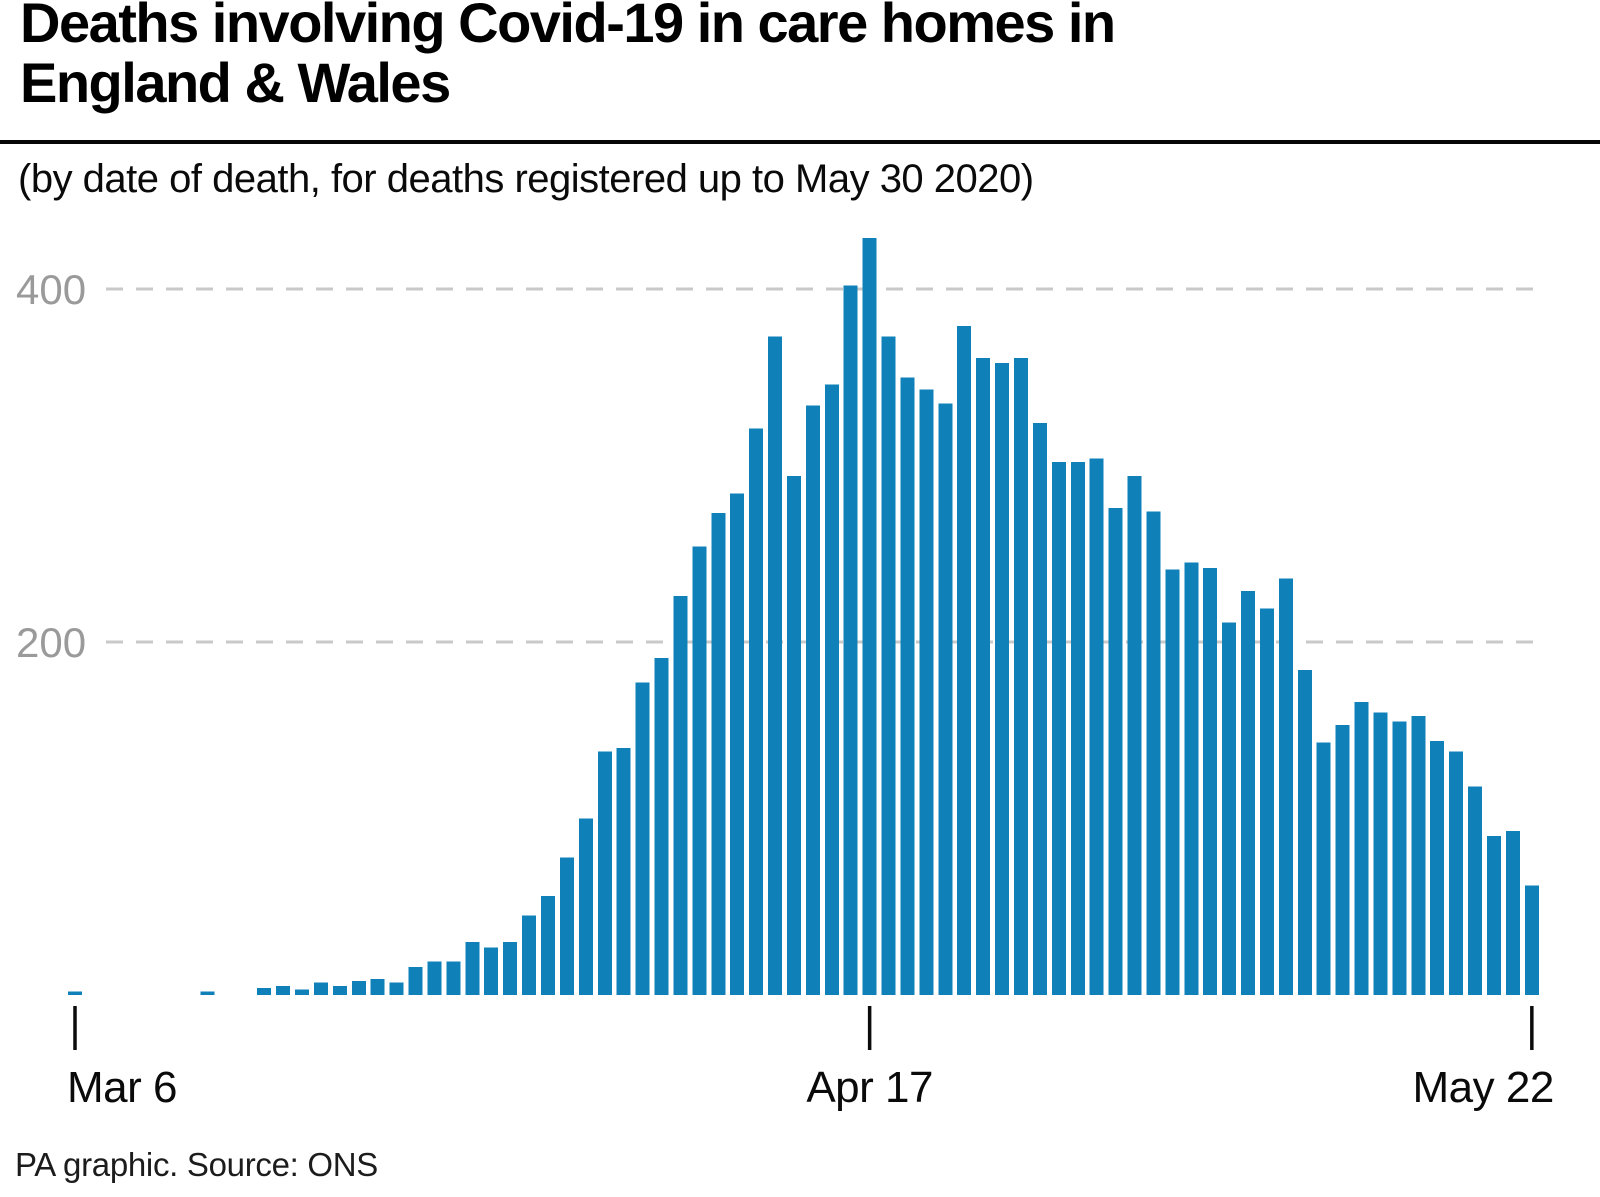 The width and height of the screenshot is (1600, 1197). What do you see at coordinates (869, 1087) in the screenshot?
I see `x-axis-label-apr-17: Apr 17` at bounding box center [869, 1087].